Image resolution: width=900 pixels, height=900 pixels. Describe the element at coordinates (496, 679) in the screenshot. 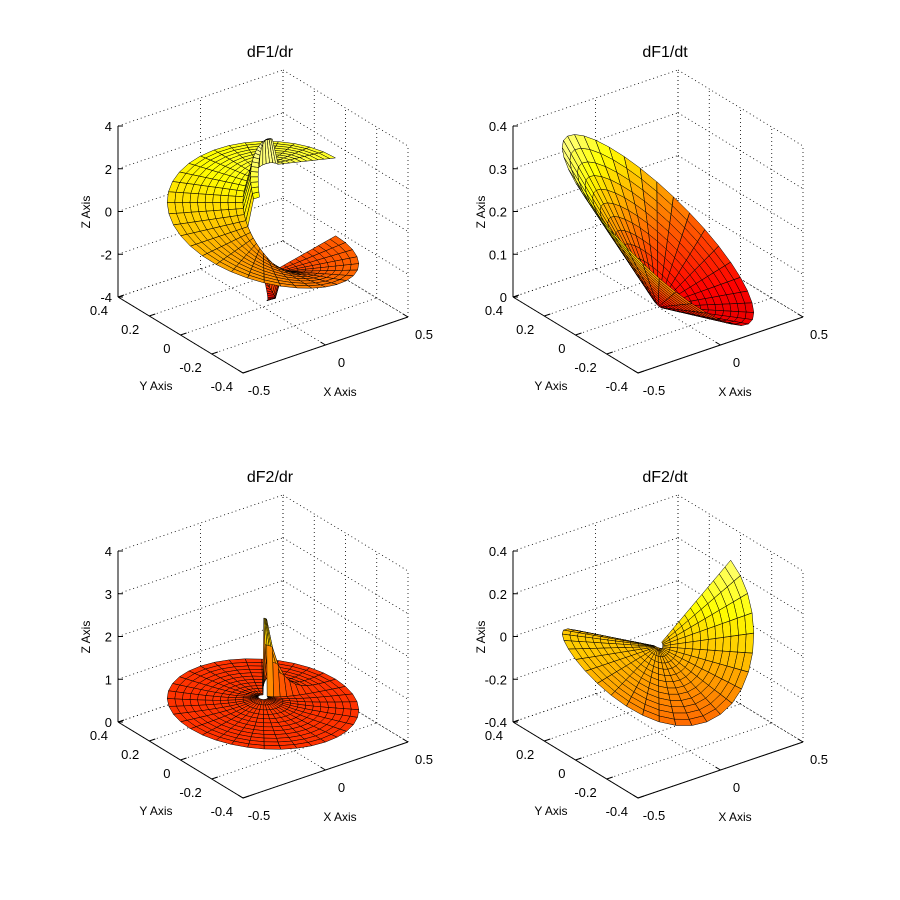

I see `z-tick-label: -0.2` at that location.